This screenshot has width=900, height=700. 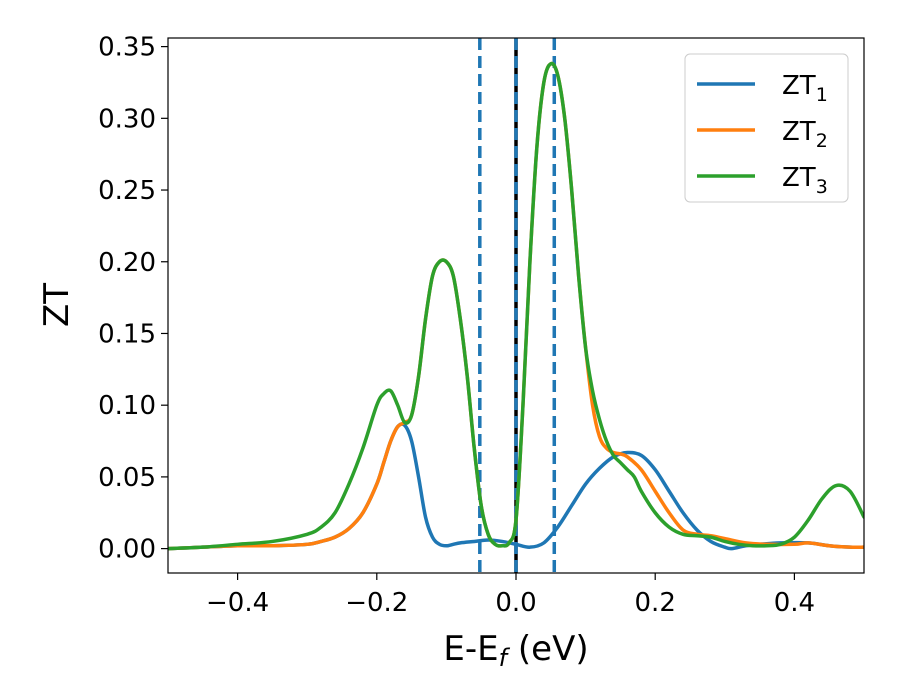 I want to click on y-tick-label: 0.35, so click(x=127, y=48).